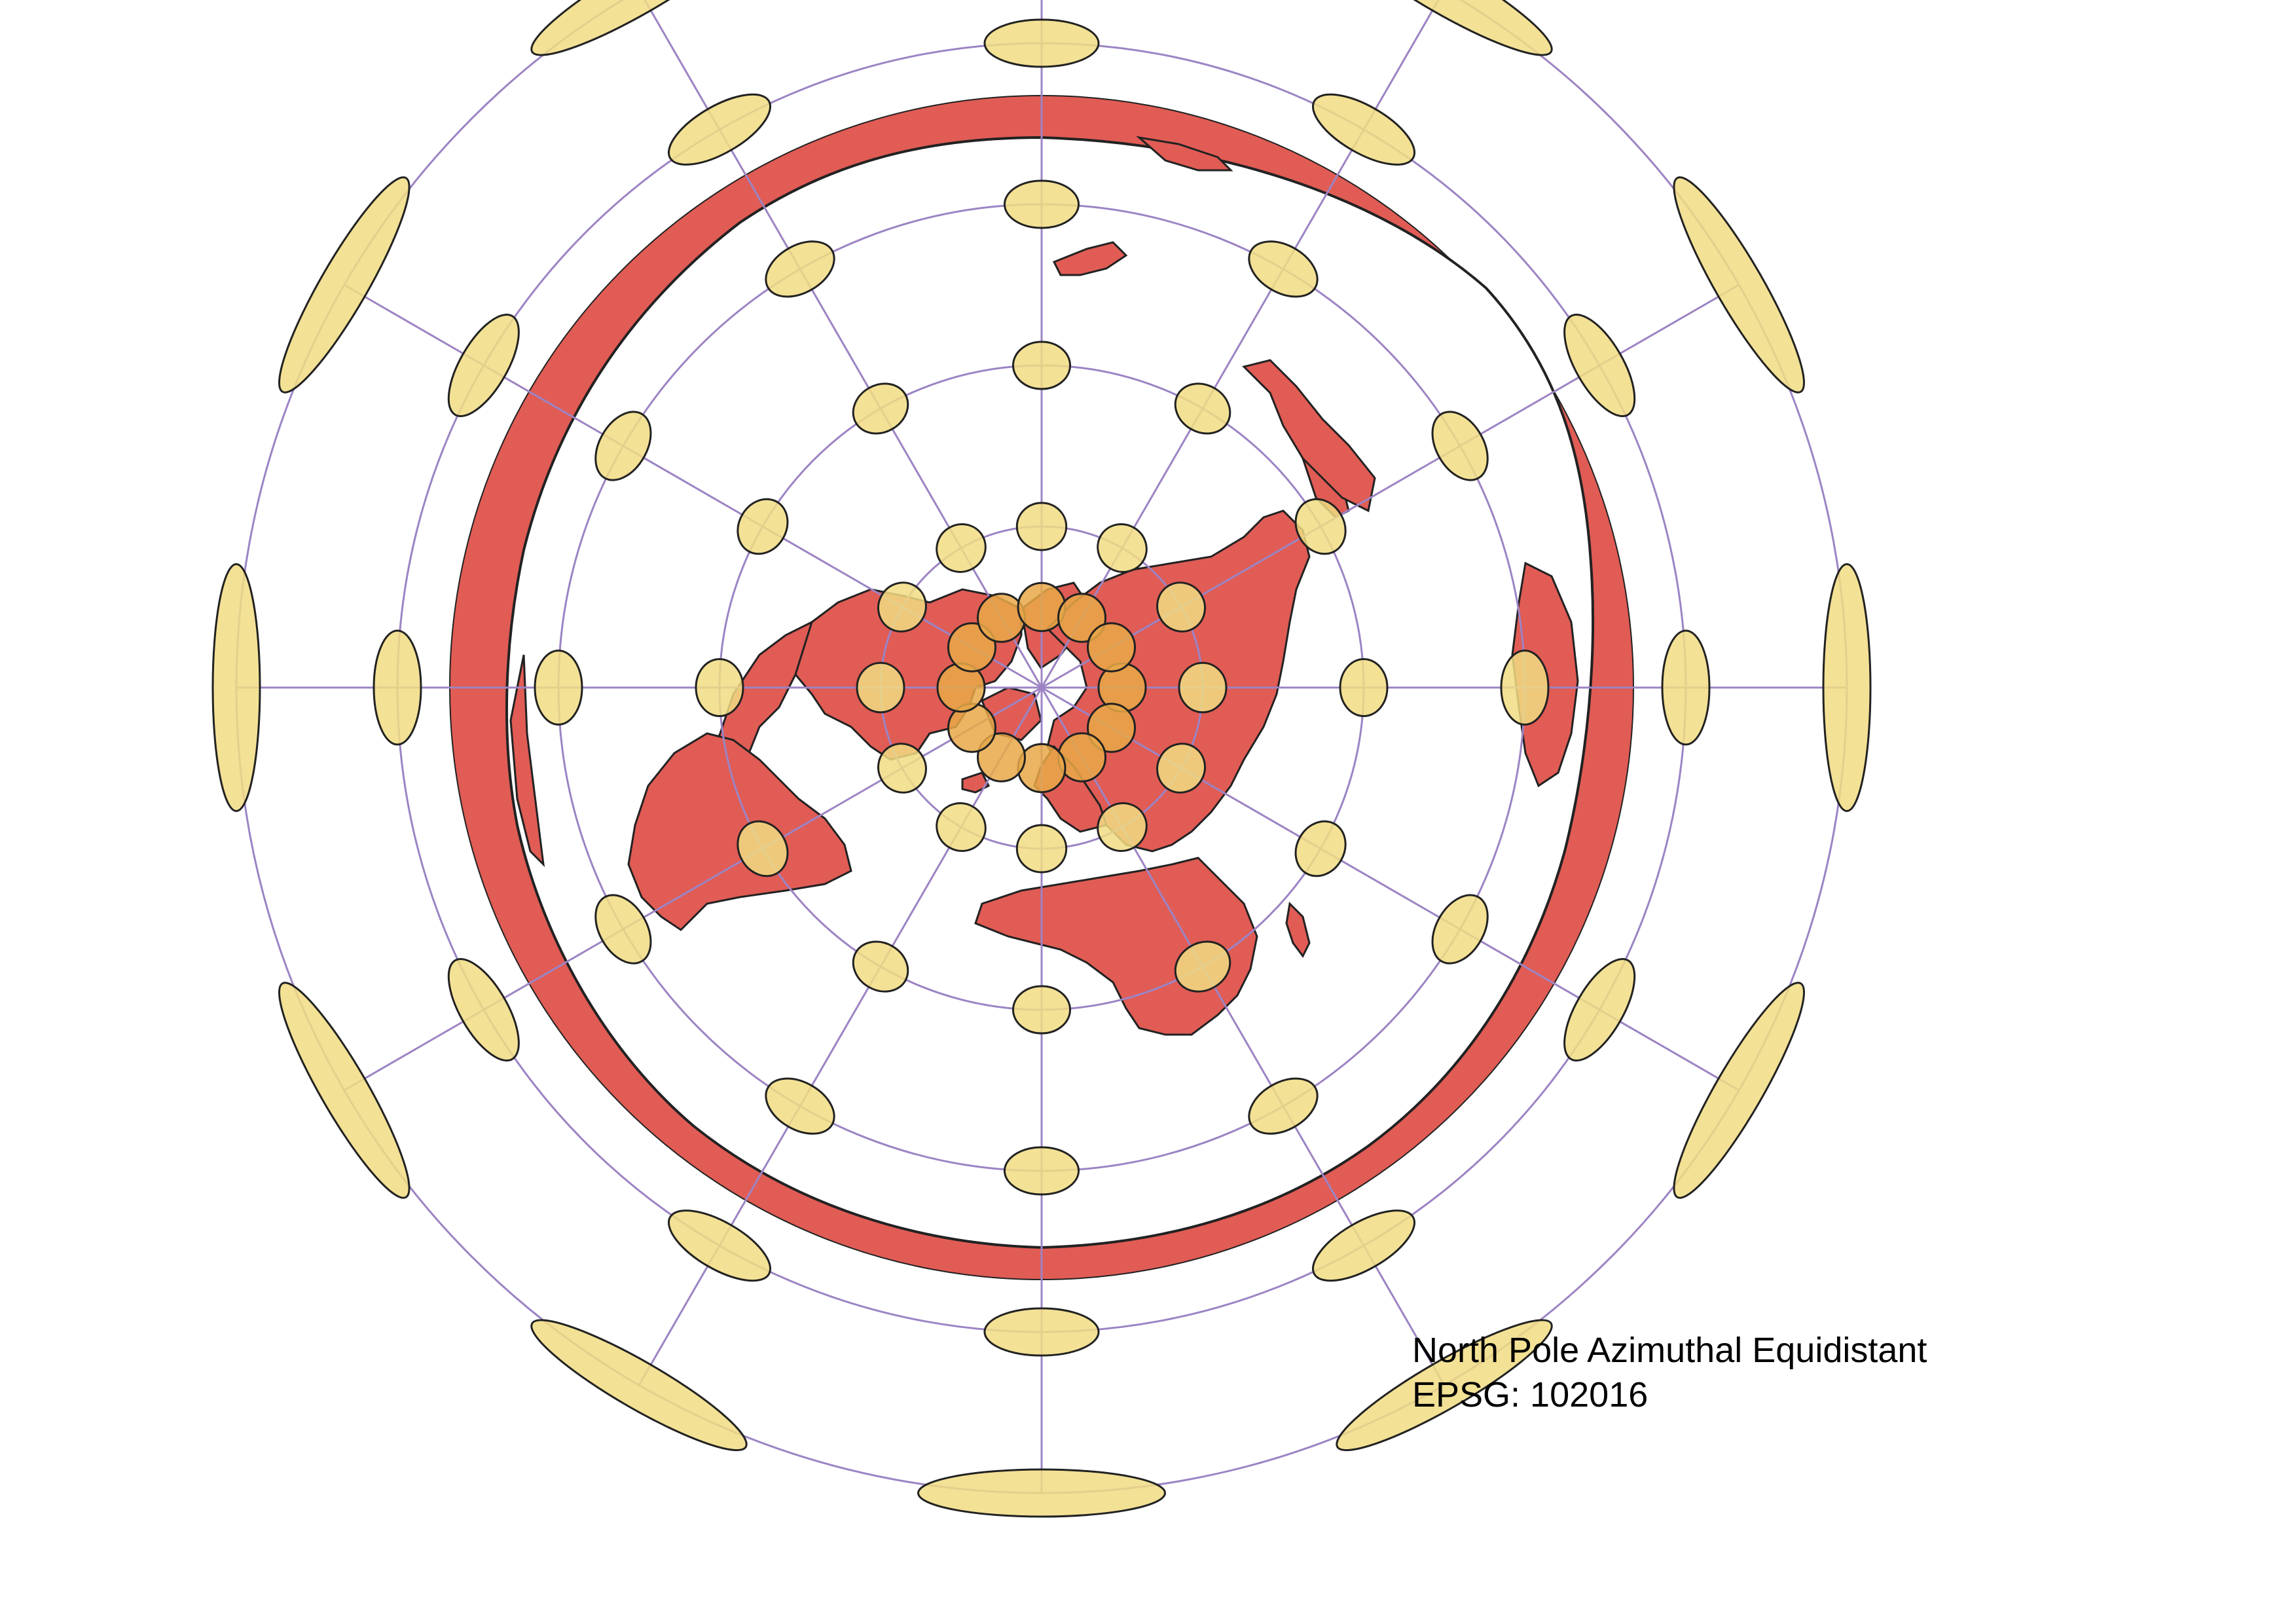 This screenshot has width=2296, height=1624. Describe the element at coordinates (1298, 929) in the screenshot. I see `madagascar` at that location.